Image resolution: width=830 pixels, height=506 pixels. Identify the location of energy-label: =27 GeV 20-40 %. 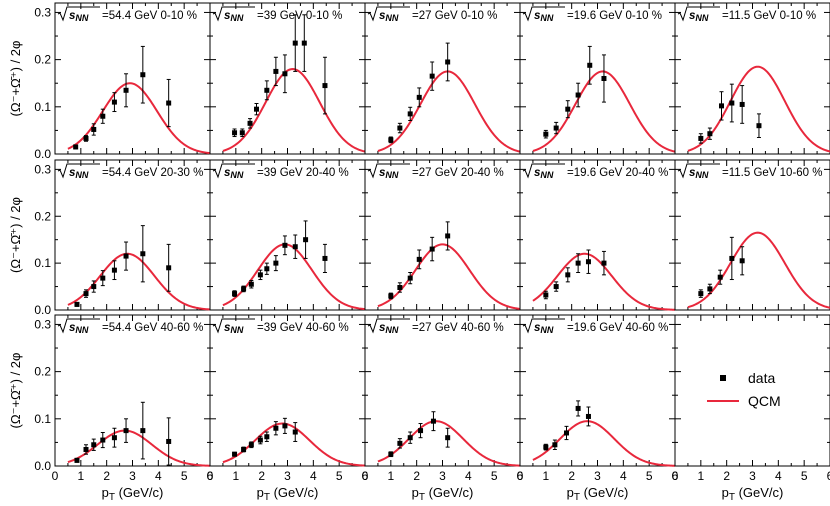
(458, 173).